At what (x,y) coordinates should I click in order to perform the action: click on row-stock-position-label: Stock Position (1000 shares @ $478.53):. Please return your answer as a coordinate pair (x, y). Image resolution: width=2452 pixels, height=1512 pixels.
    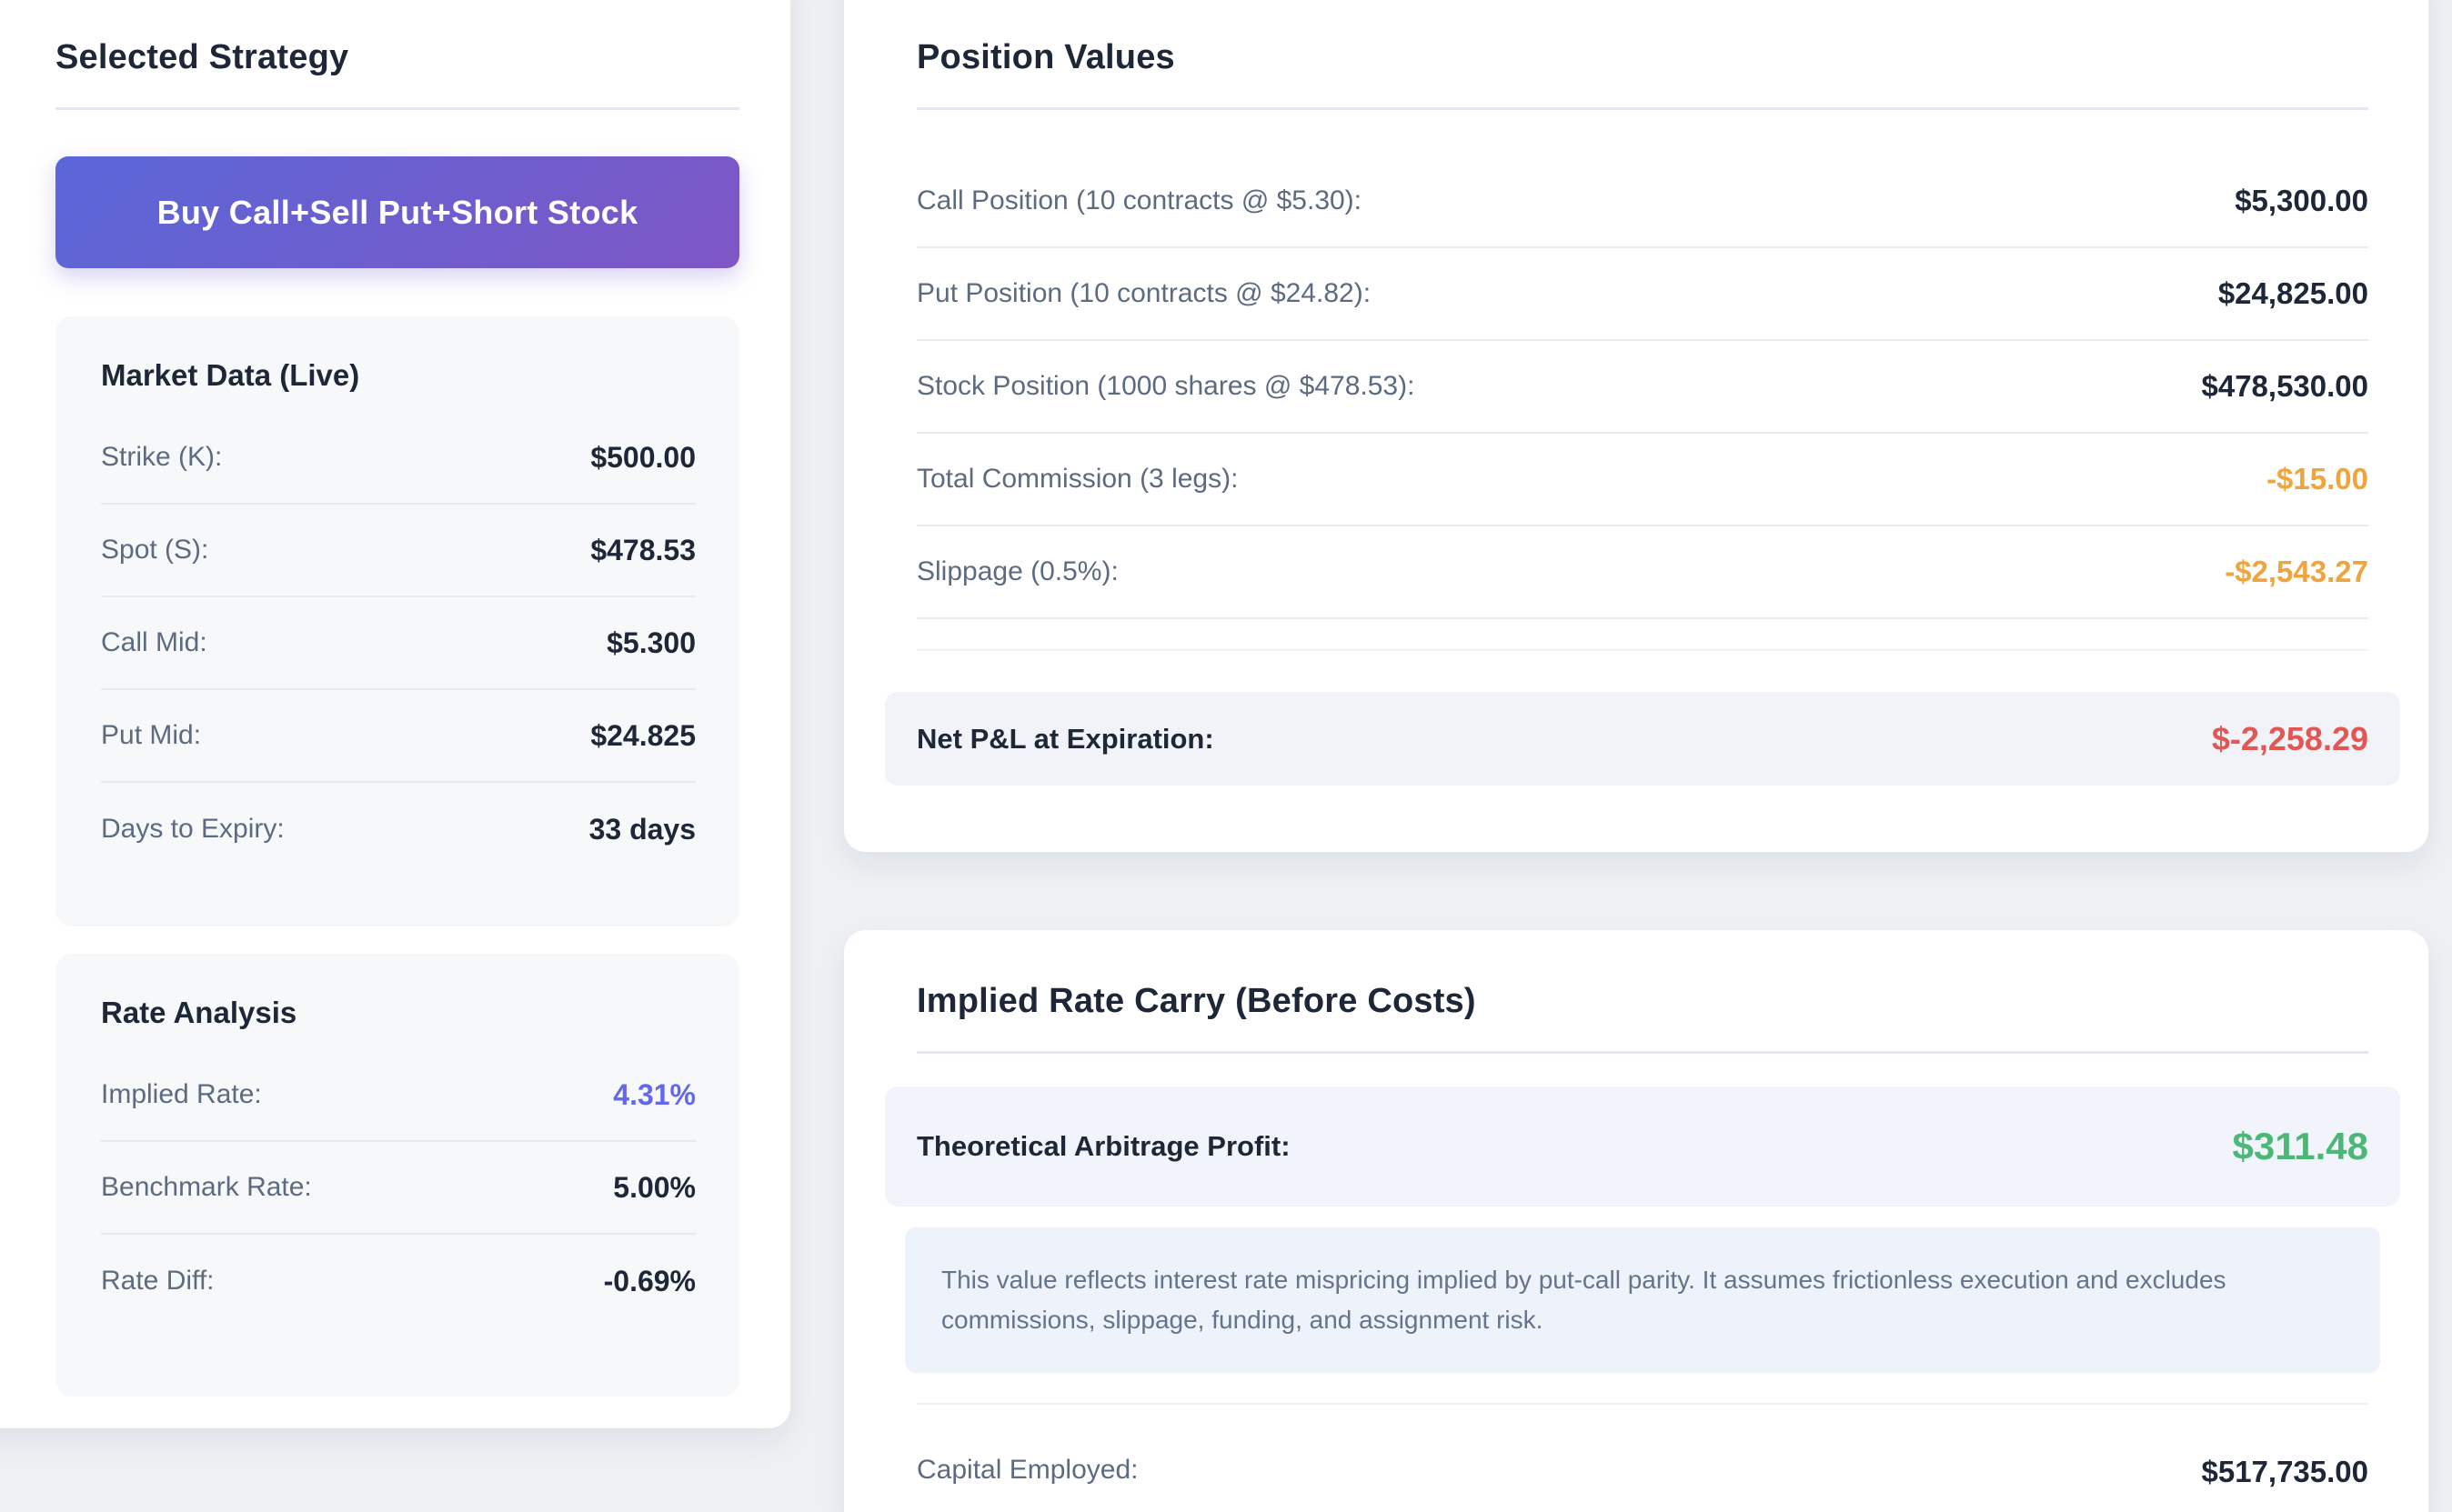
    Looking at the image, I should click on (1166, 386).